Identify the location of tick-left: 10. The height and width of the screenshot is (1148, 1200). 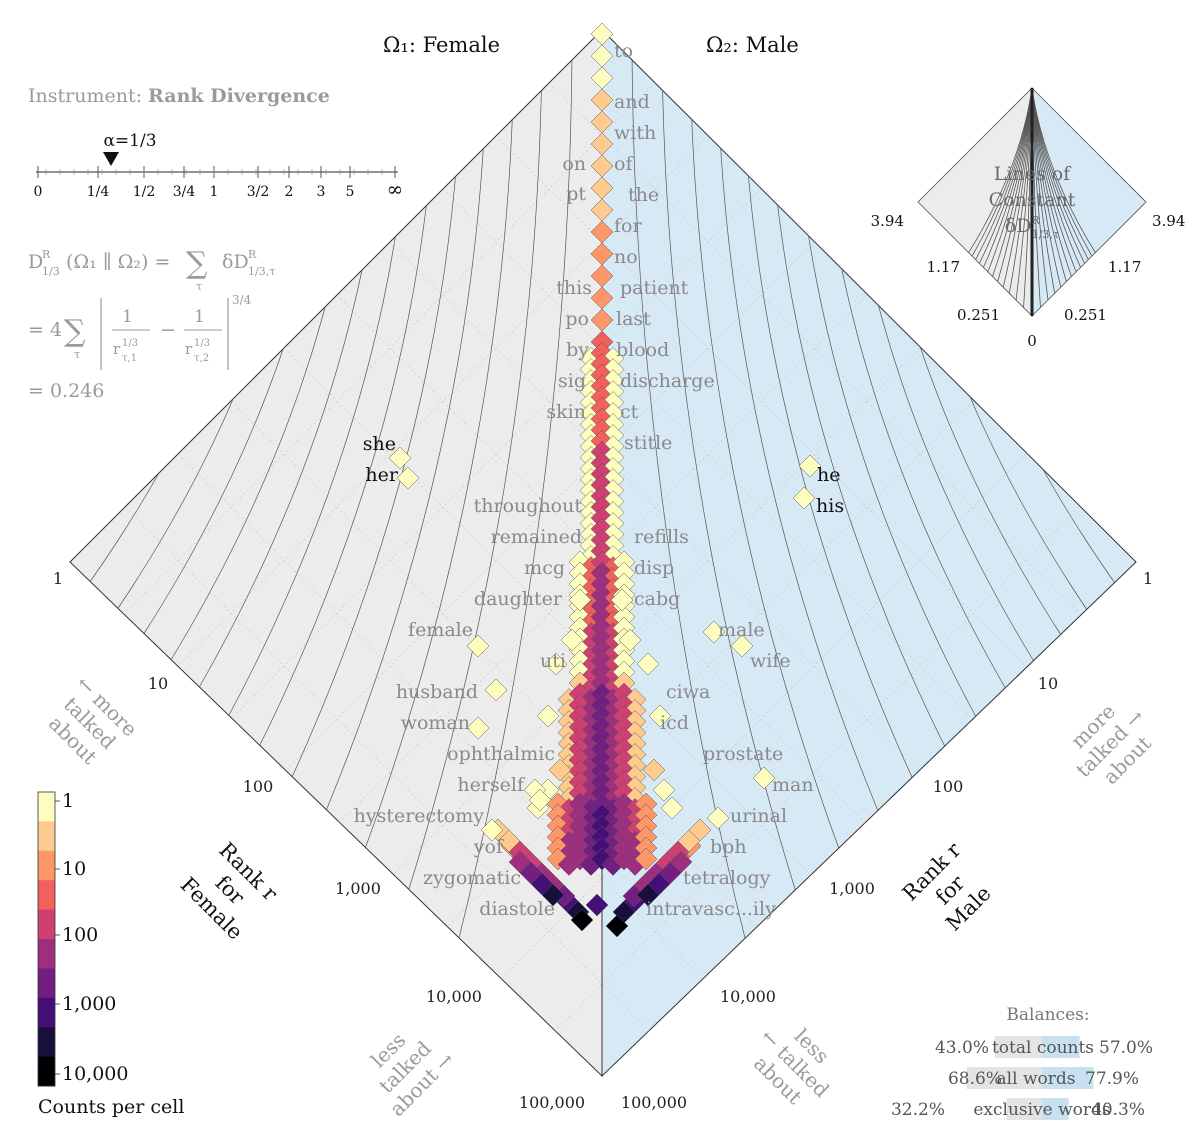
(158, 683).